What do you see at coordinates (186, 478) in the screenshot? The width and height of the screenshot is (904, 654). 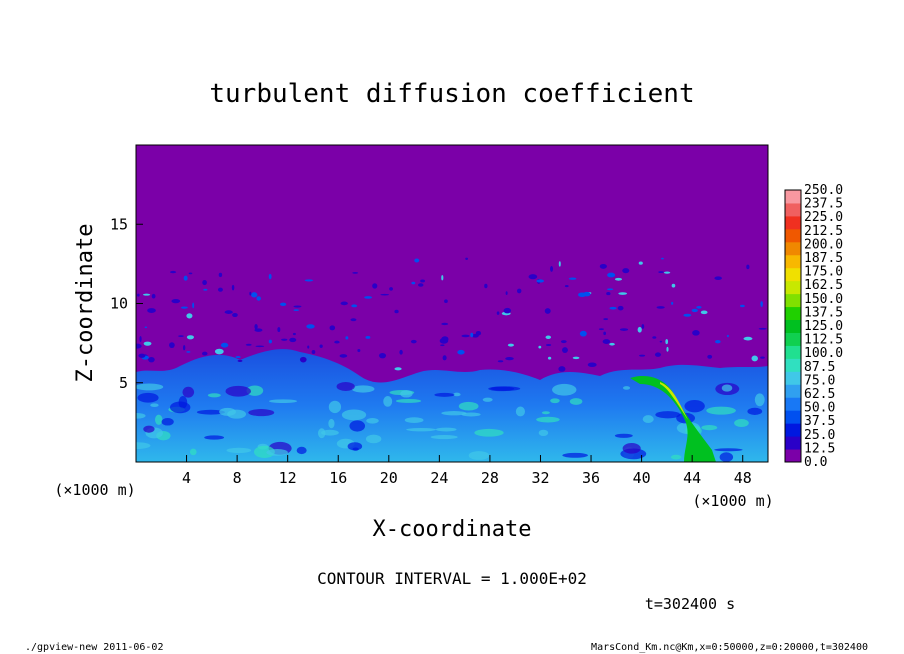 I see `x-tick-label: 4` at bounding box center [186, 478].